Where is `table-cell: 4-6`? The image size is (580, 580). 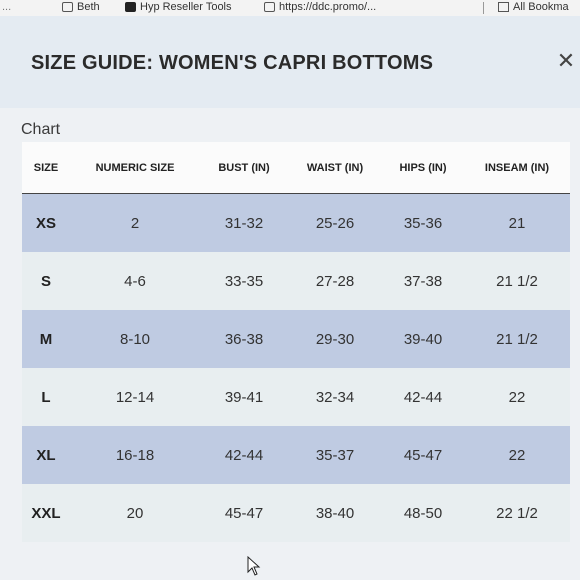
table-cell: 4-6 is located at coordinates (135, 281).